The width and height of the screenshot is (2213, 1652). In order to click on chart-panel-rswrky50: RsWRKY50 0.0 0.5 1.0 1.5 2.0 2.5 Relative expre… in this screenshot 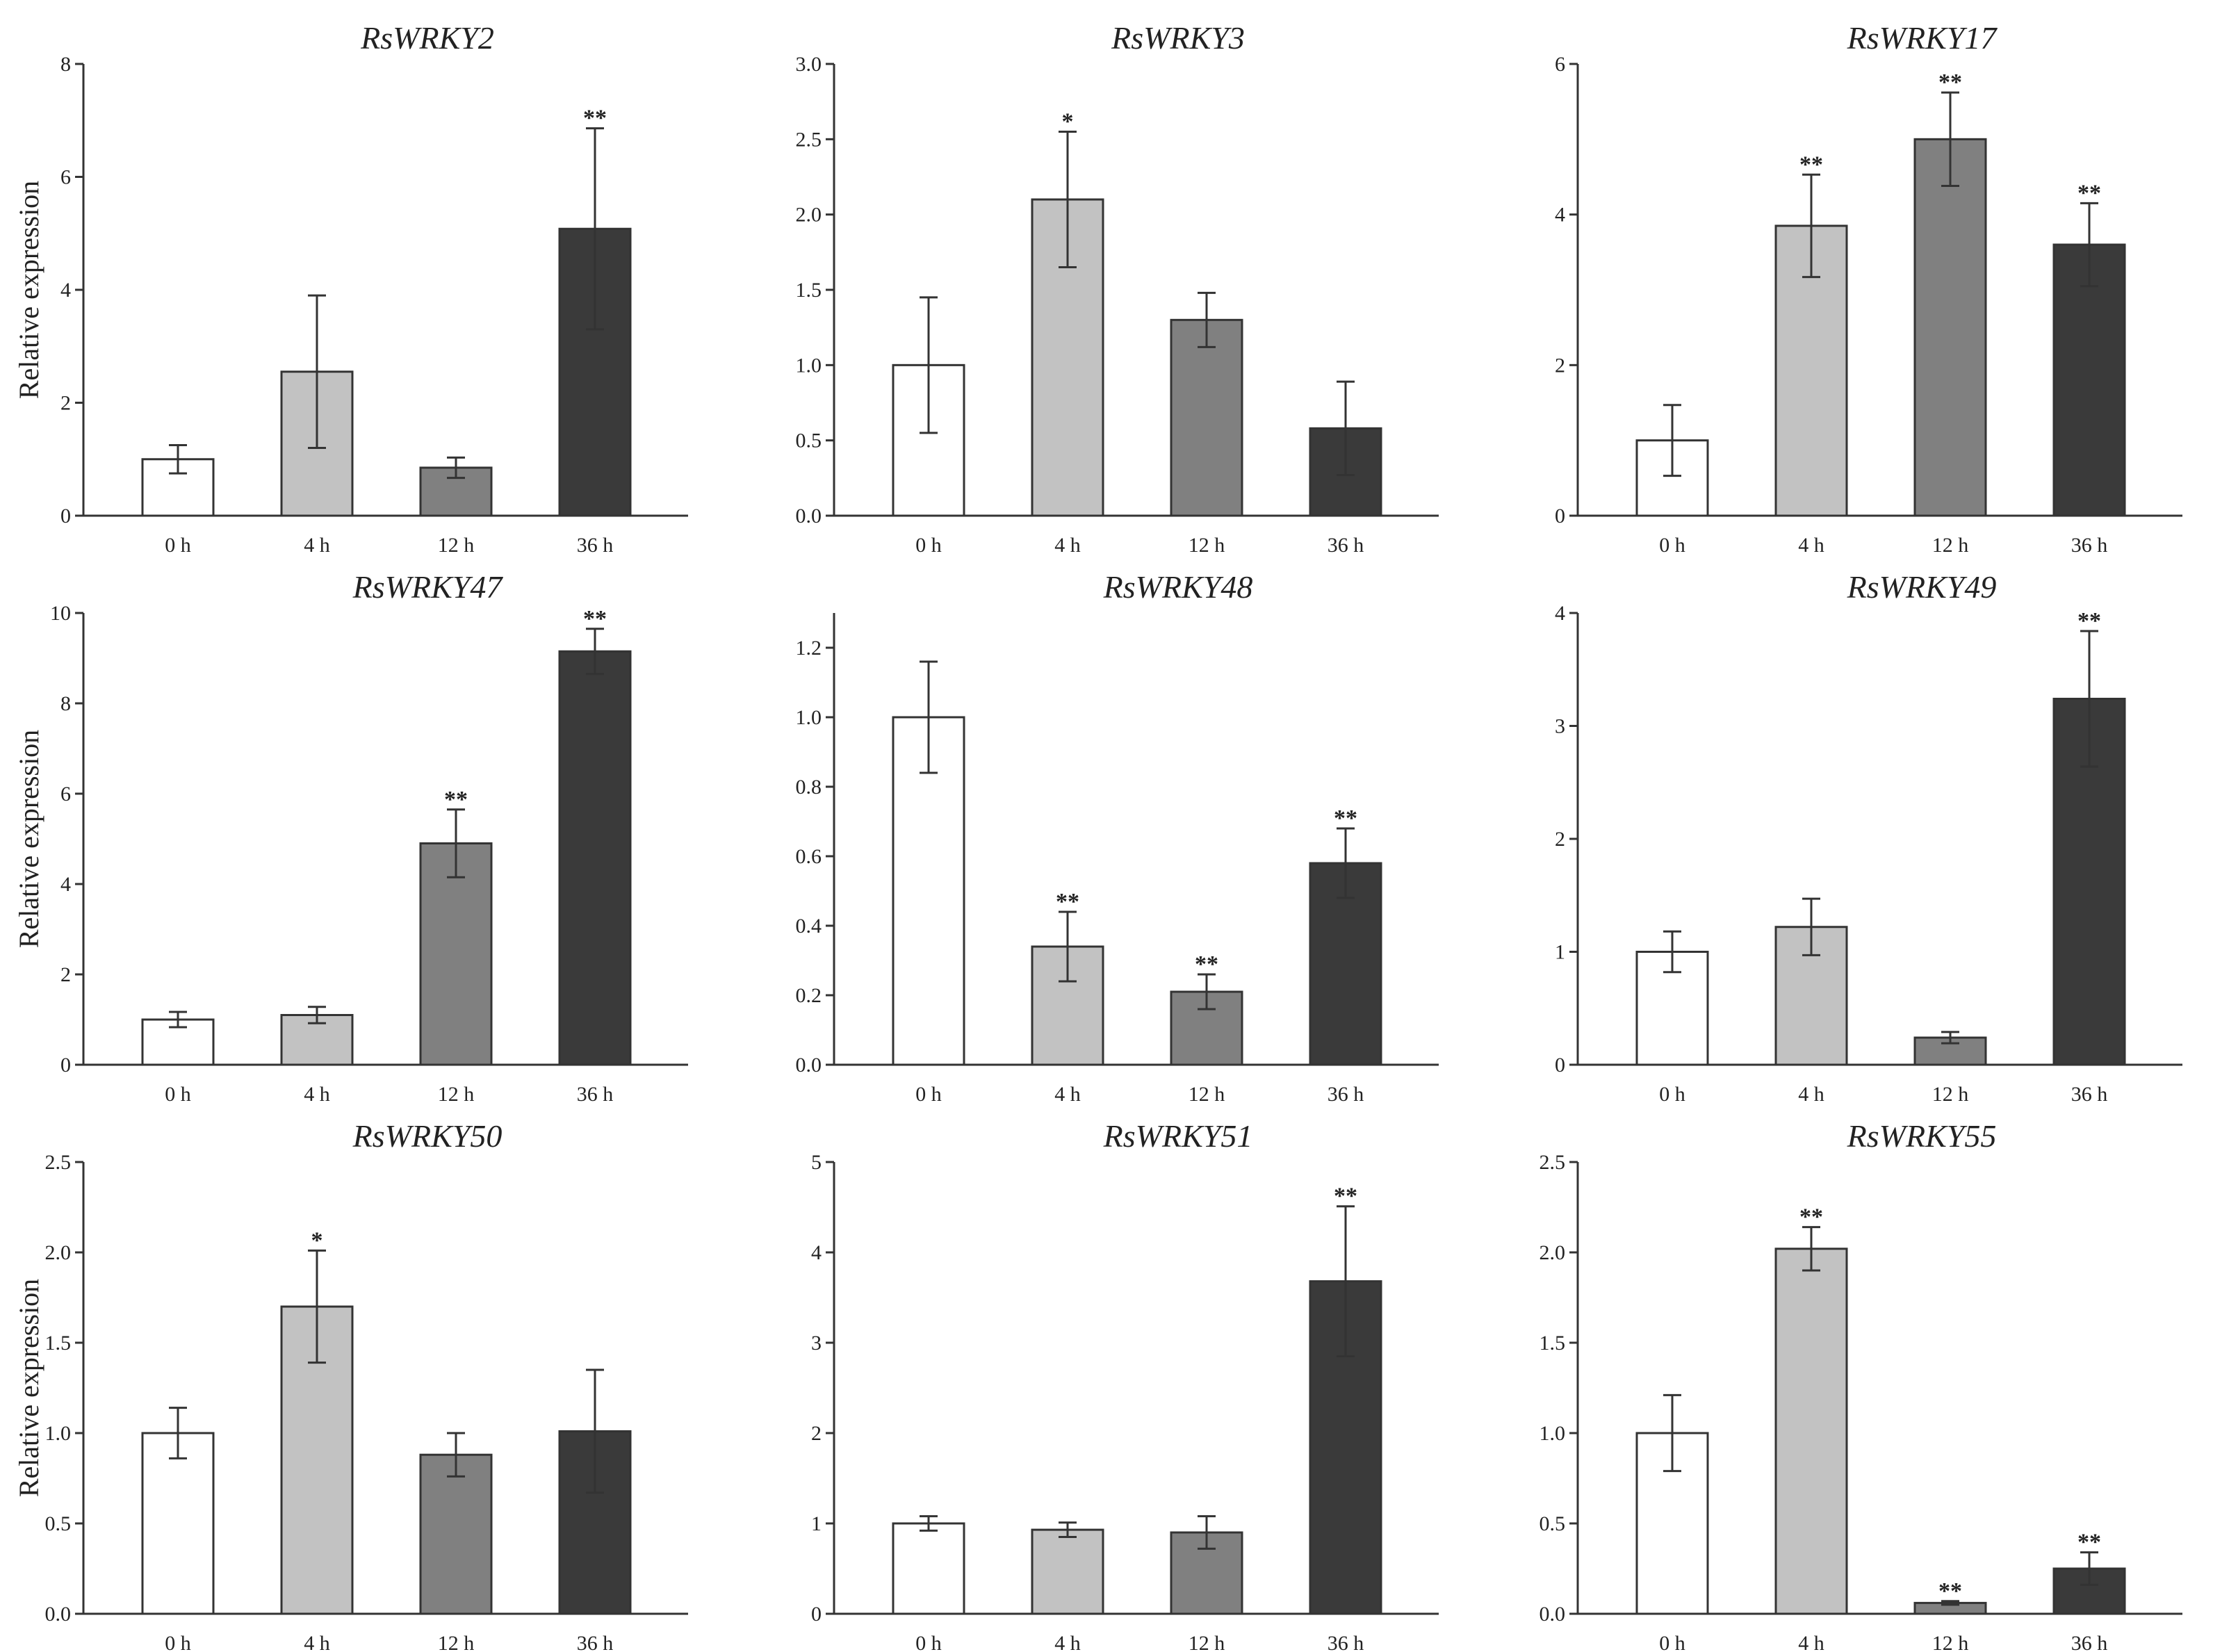, I will do `click(350, 1385)`.